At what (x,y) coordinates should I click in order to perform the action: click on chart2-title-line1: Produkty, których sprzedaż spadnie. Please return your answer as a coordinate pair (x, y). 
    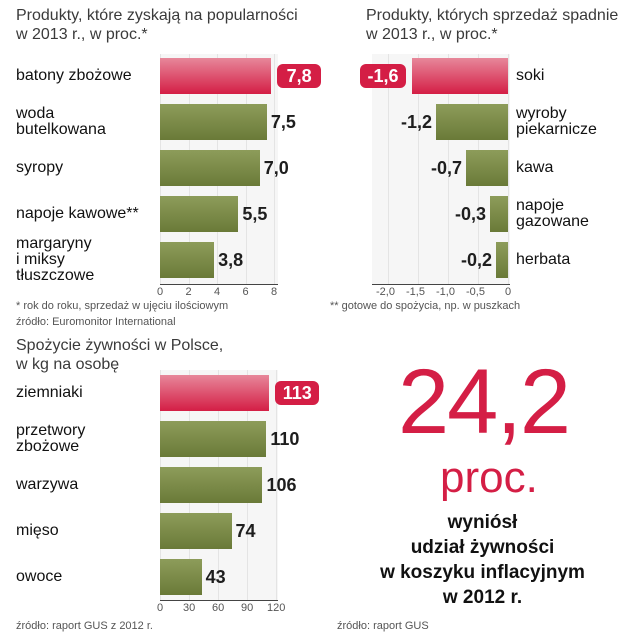
    Looking at the image, I should click on (492, 15).